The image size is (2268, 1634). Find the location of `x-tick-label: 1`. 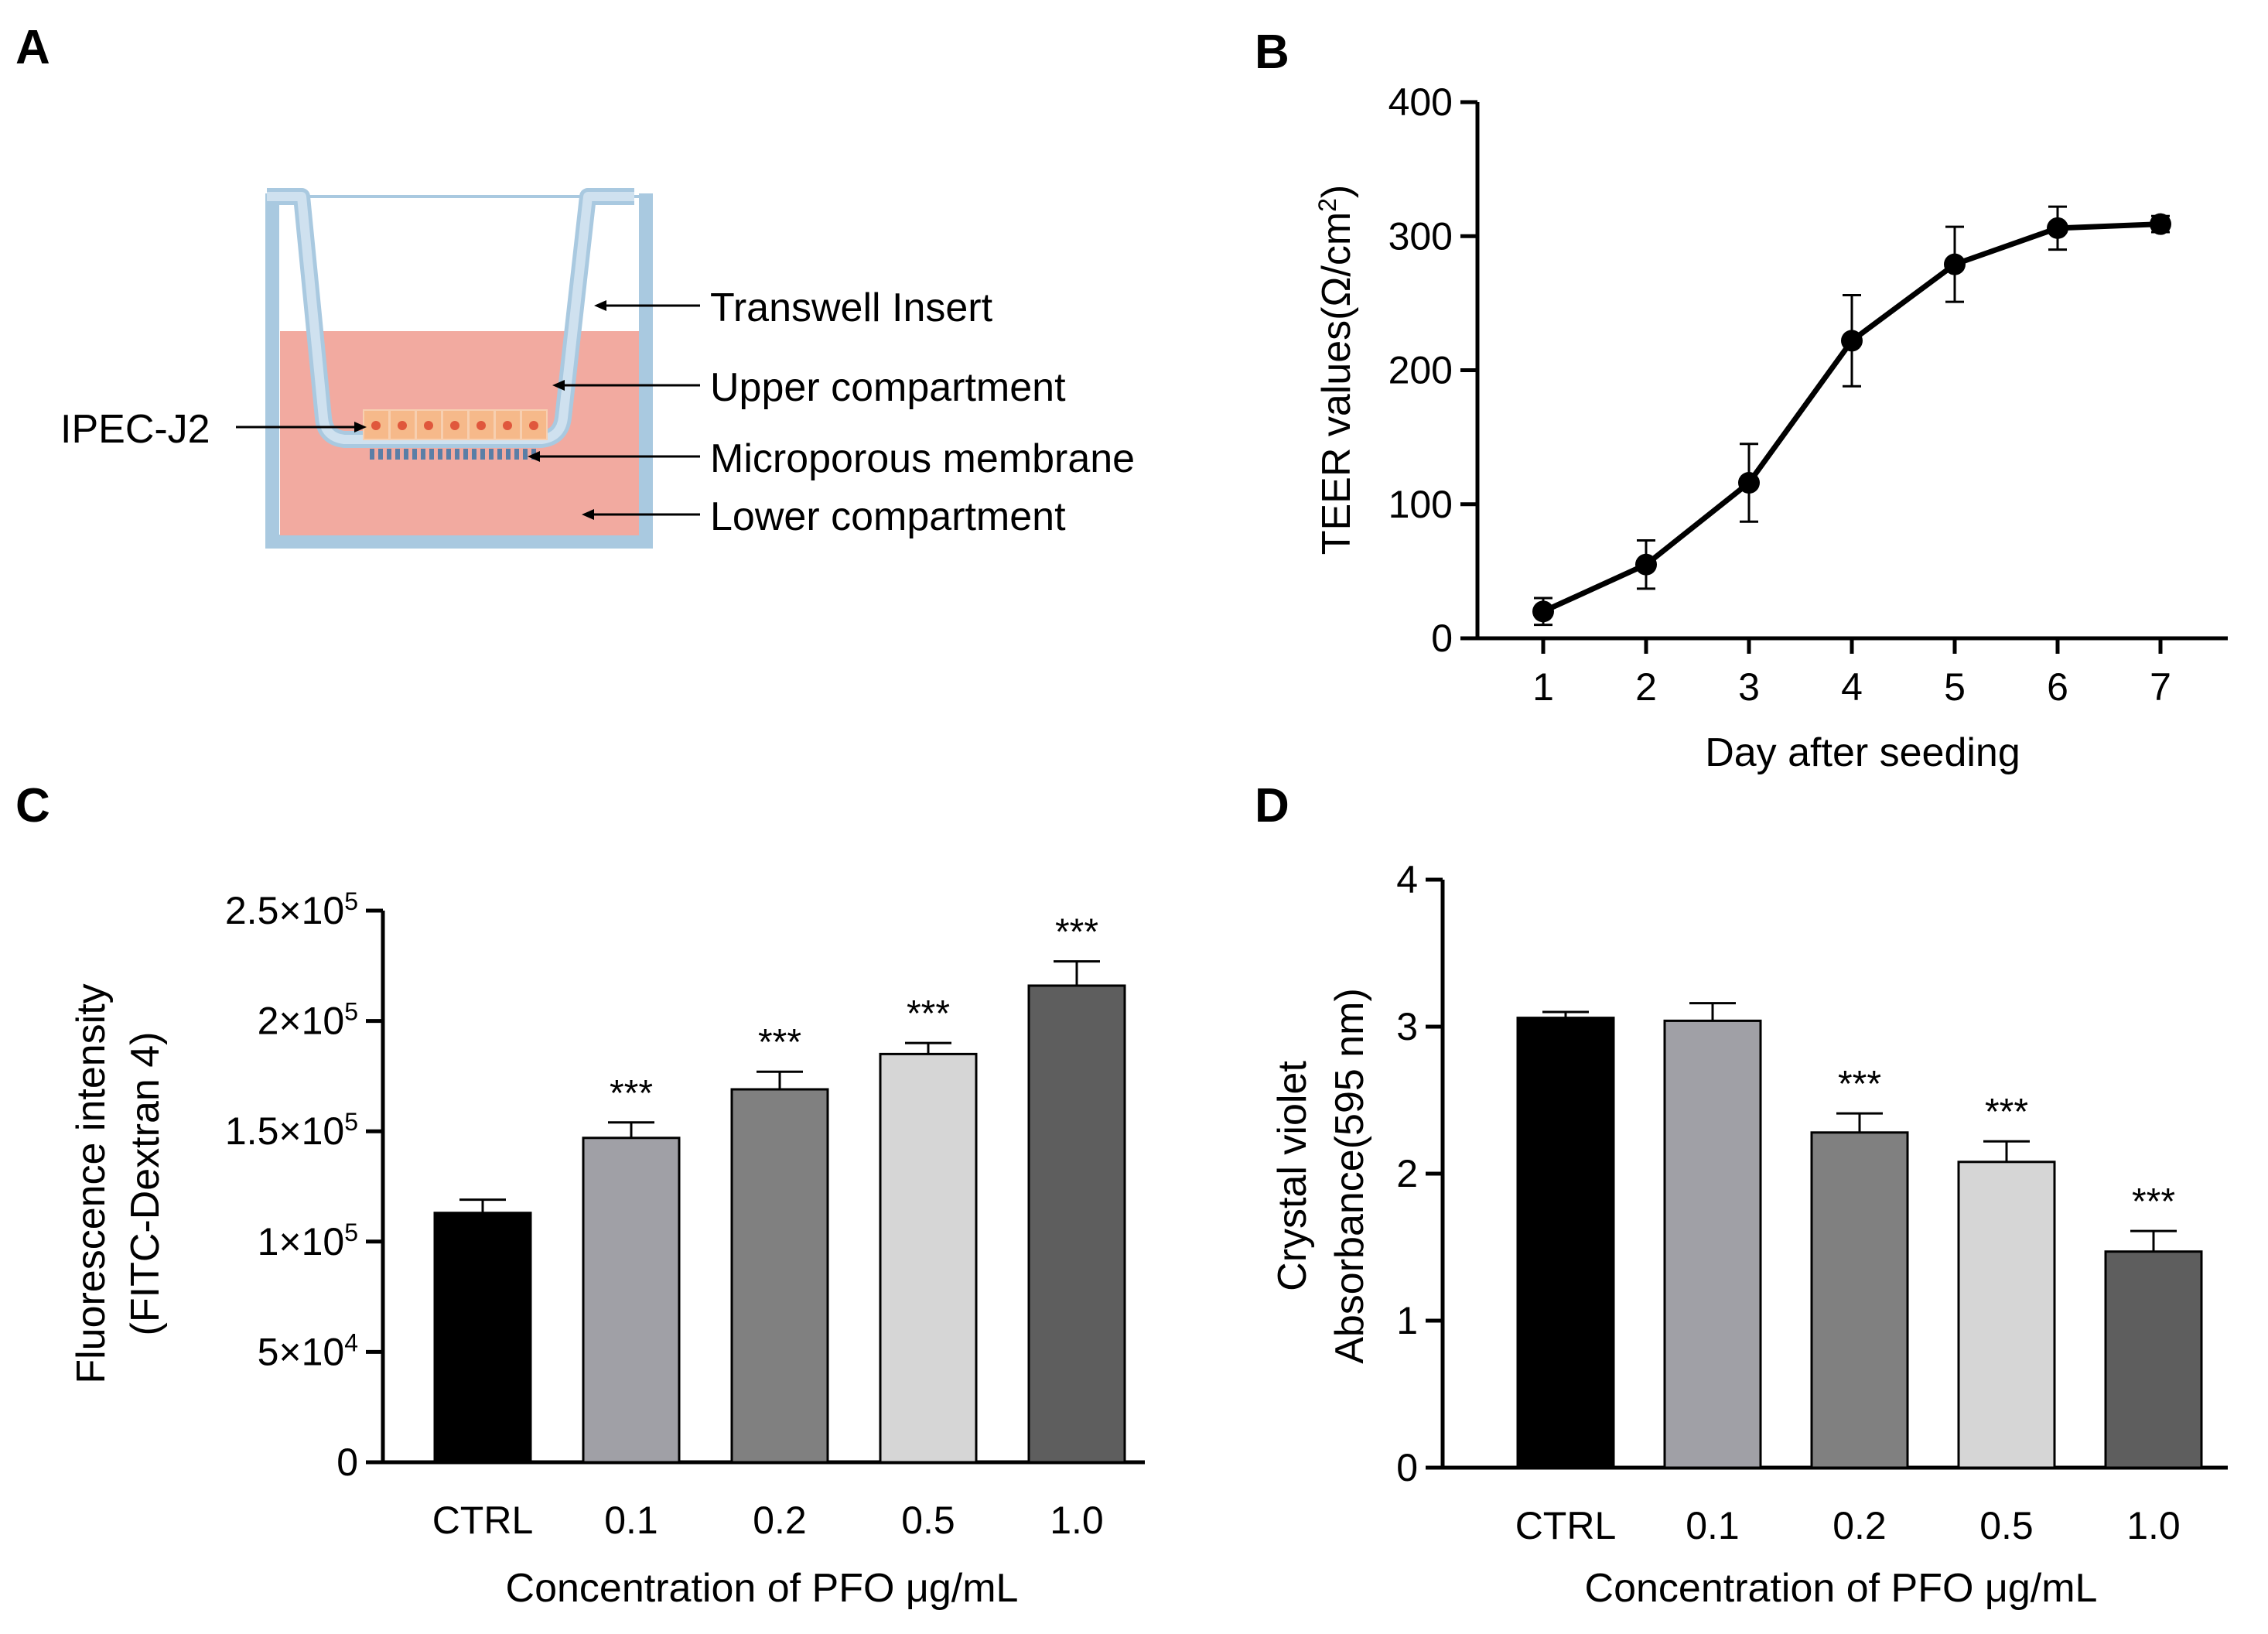

x-tick-label: 1 is located at coordinates (1543, 687).